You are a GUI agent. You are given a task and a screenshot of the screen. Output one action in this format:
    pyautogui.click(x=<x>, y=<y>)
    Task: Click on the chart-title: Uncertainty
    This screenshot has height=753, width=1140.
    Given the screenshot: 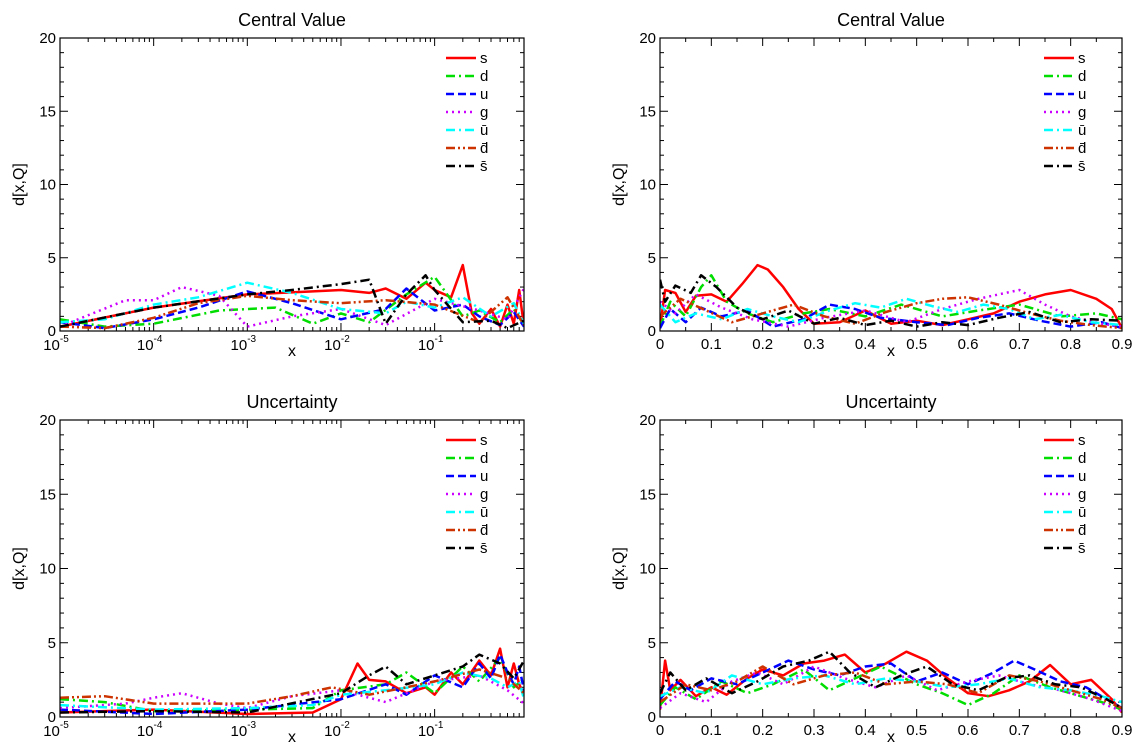 What is the action you would take?
    pyautogui.click(x=890, y=402)
    